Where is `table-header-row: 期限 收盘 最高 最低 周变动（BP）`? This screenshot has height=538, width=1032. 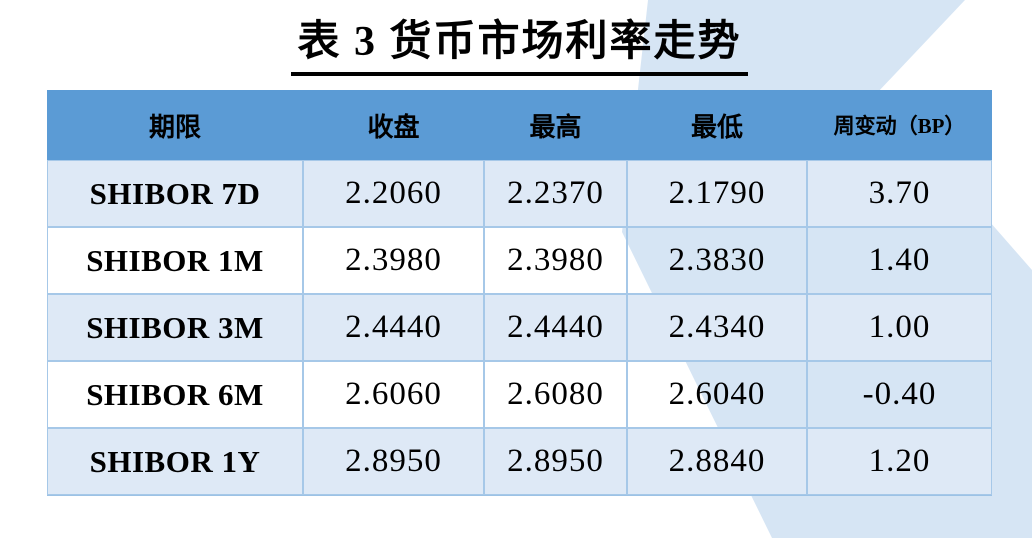
table-header-row: 期限 收盘 最高 最低 周变动（BP） is located at coordinates (519, 125).